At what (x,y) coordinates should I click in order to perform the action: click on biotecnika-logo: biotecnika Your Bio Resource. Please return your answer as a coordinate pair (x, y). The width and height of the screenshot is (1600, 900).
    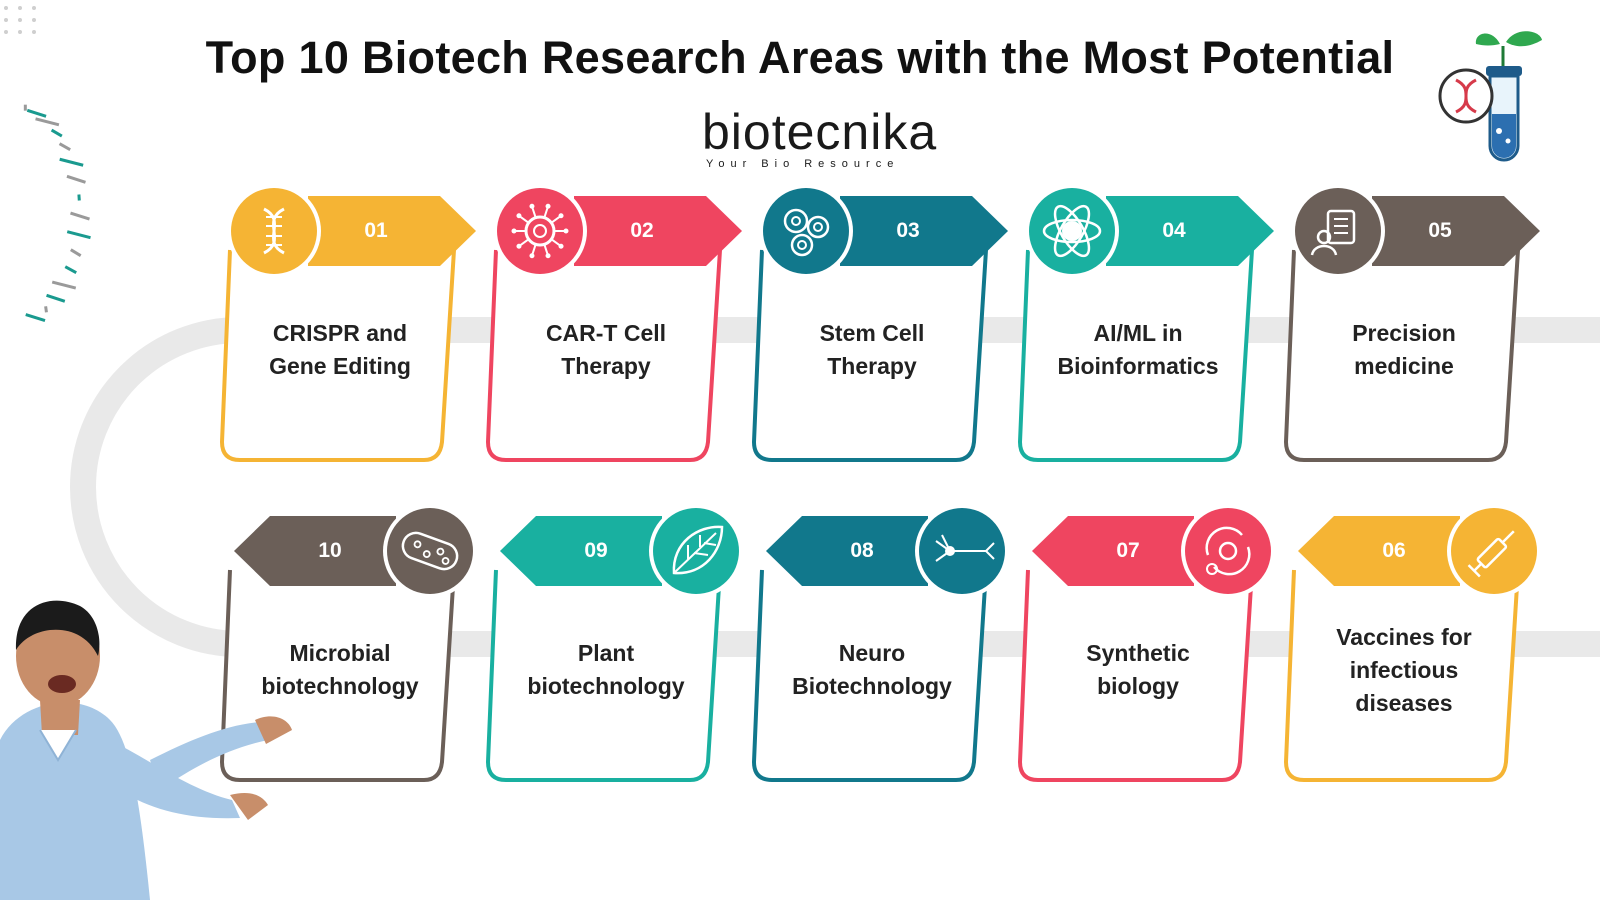
    Looking at the image, I should click on (835, 148).